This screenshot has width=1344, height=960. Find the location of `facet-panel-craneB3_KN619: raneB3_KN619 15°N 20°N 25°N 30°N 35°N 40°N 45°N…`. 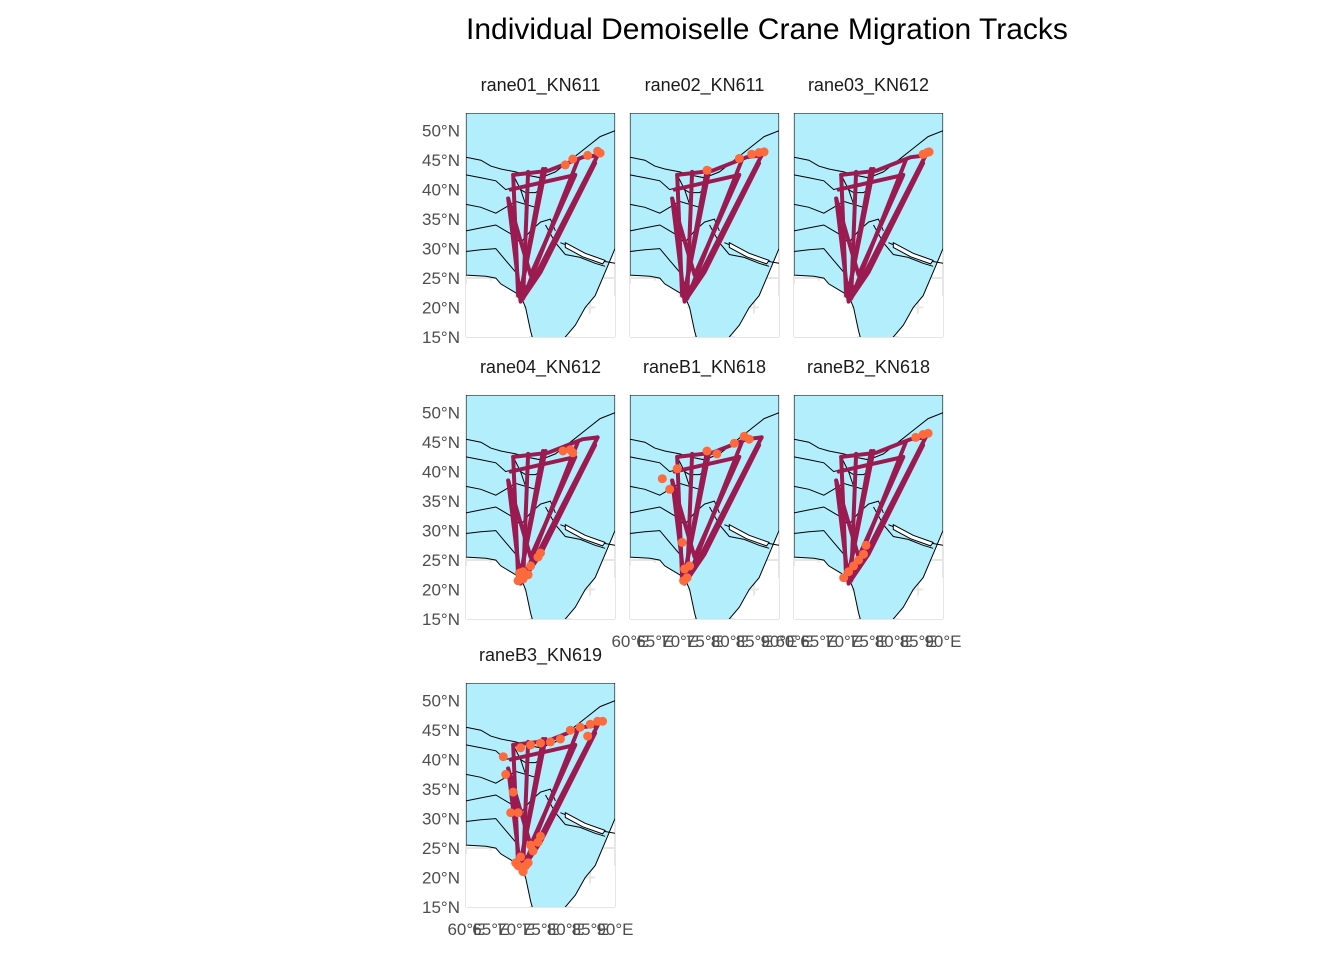

facet-panel-craneB3_KN619: raneB3_KN619 15°N 20°N 25°N 30°N 35°N 40°N 45°N… is located at coordinates (528, 792).